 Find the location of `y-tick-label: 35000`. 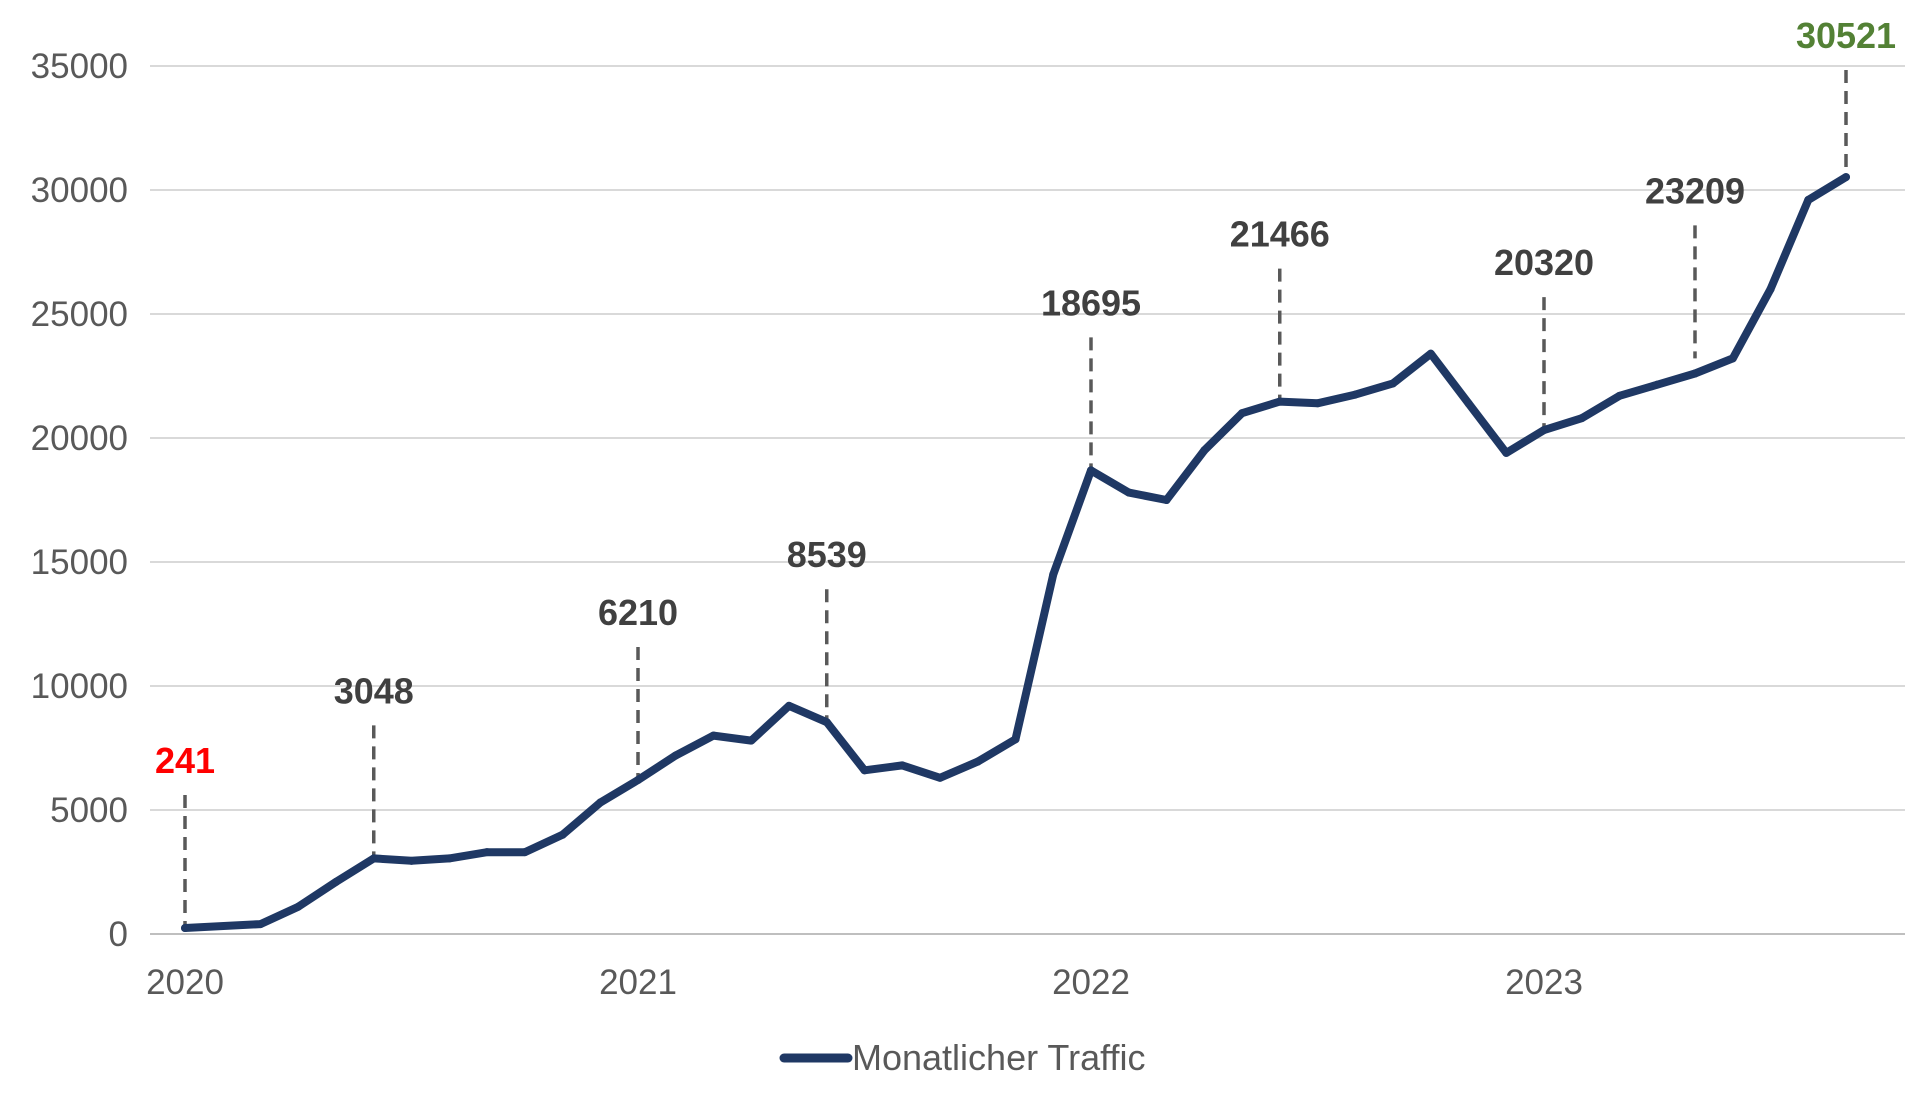

y-tick-label: 35000 is located at coordinates (79, 66).